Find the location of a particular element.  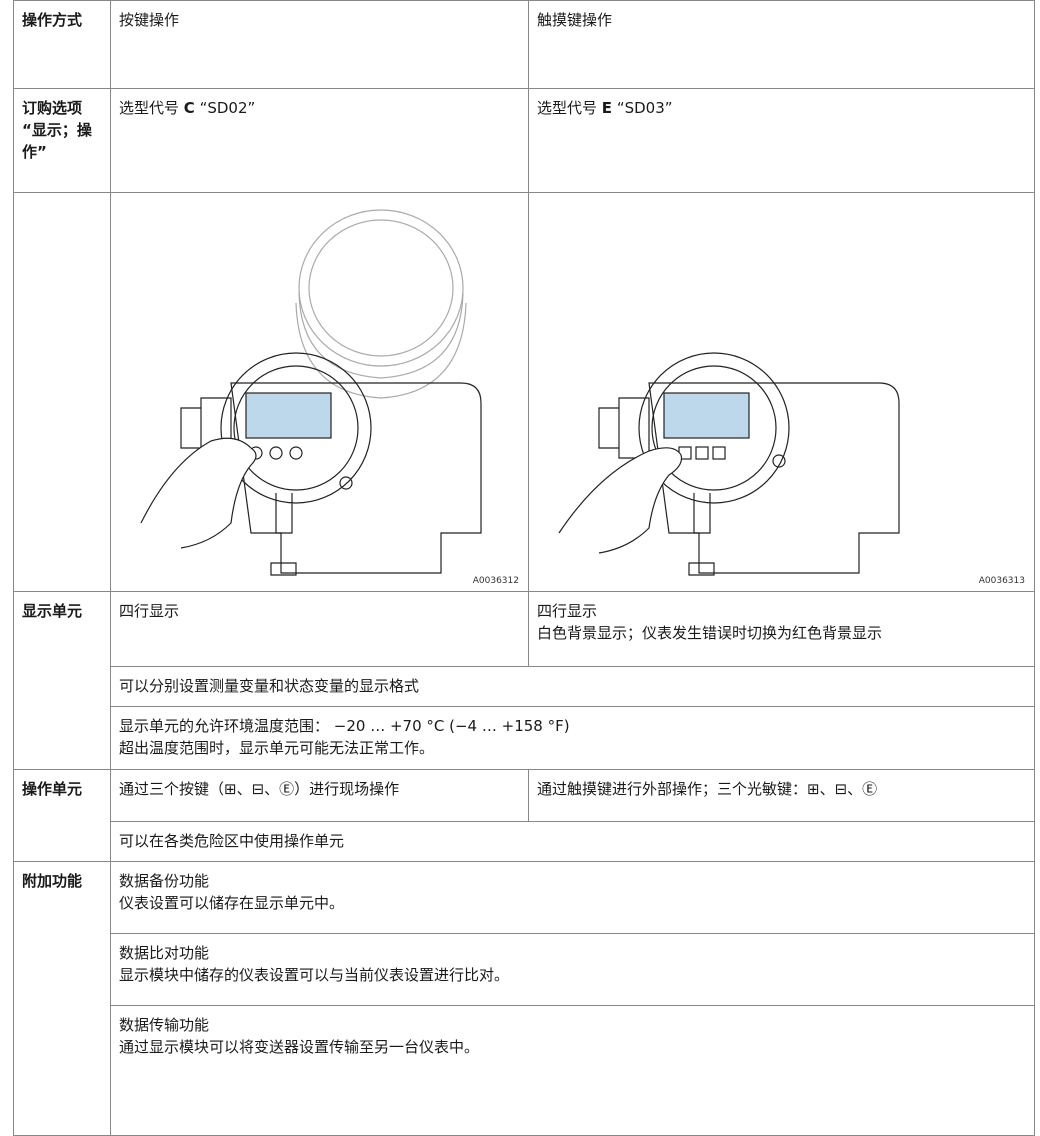

operation-cell: 可以在各类危险区中使用操作单元 is located at coordinates (572, 841).